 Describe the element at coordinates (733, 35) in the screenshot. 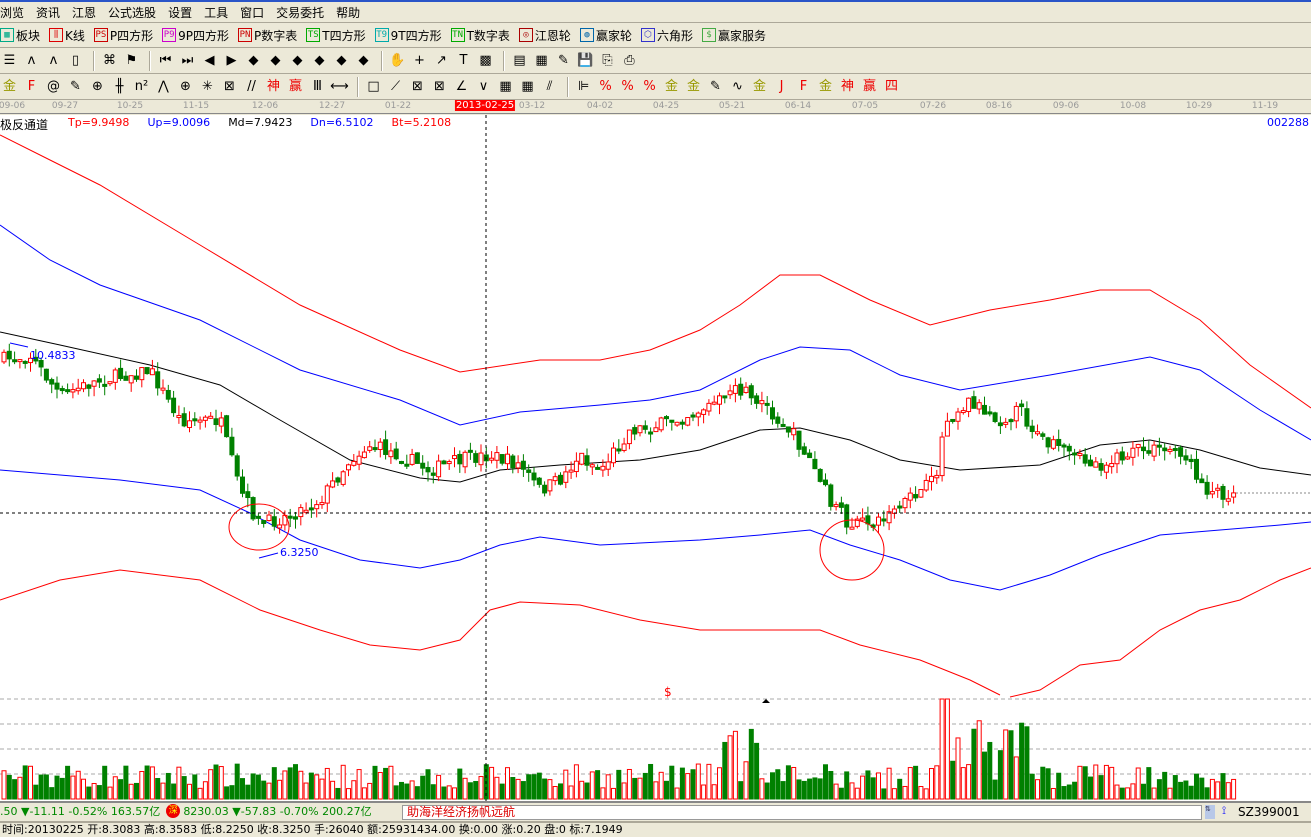

I see `toolbar-button-11: $ 赢家服务` at that location.